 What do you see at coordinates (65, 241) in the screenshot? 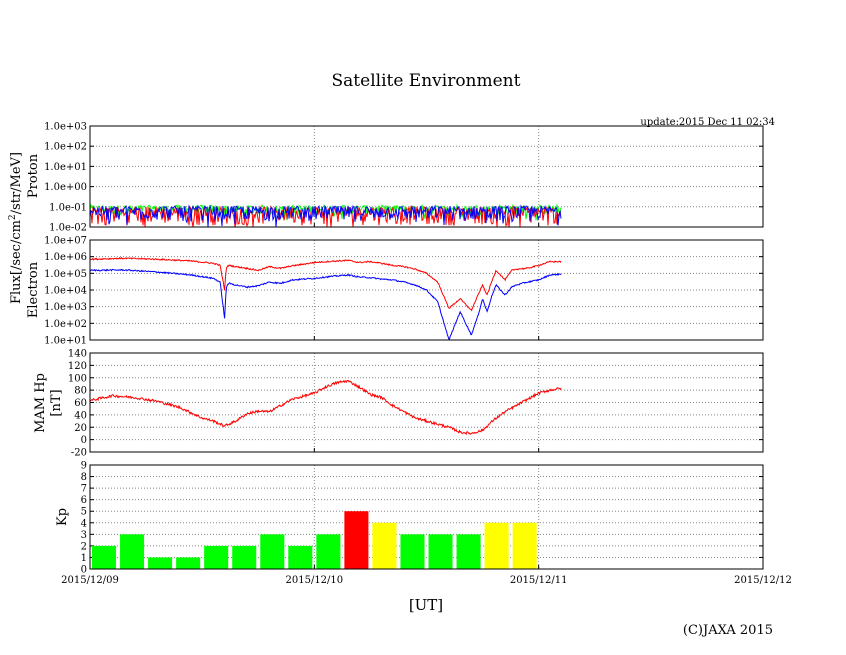
I see `y-tick-label: 1.0e+07` at bounding box center [65, 241].